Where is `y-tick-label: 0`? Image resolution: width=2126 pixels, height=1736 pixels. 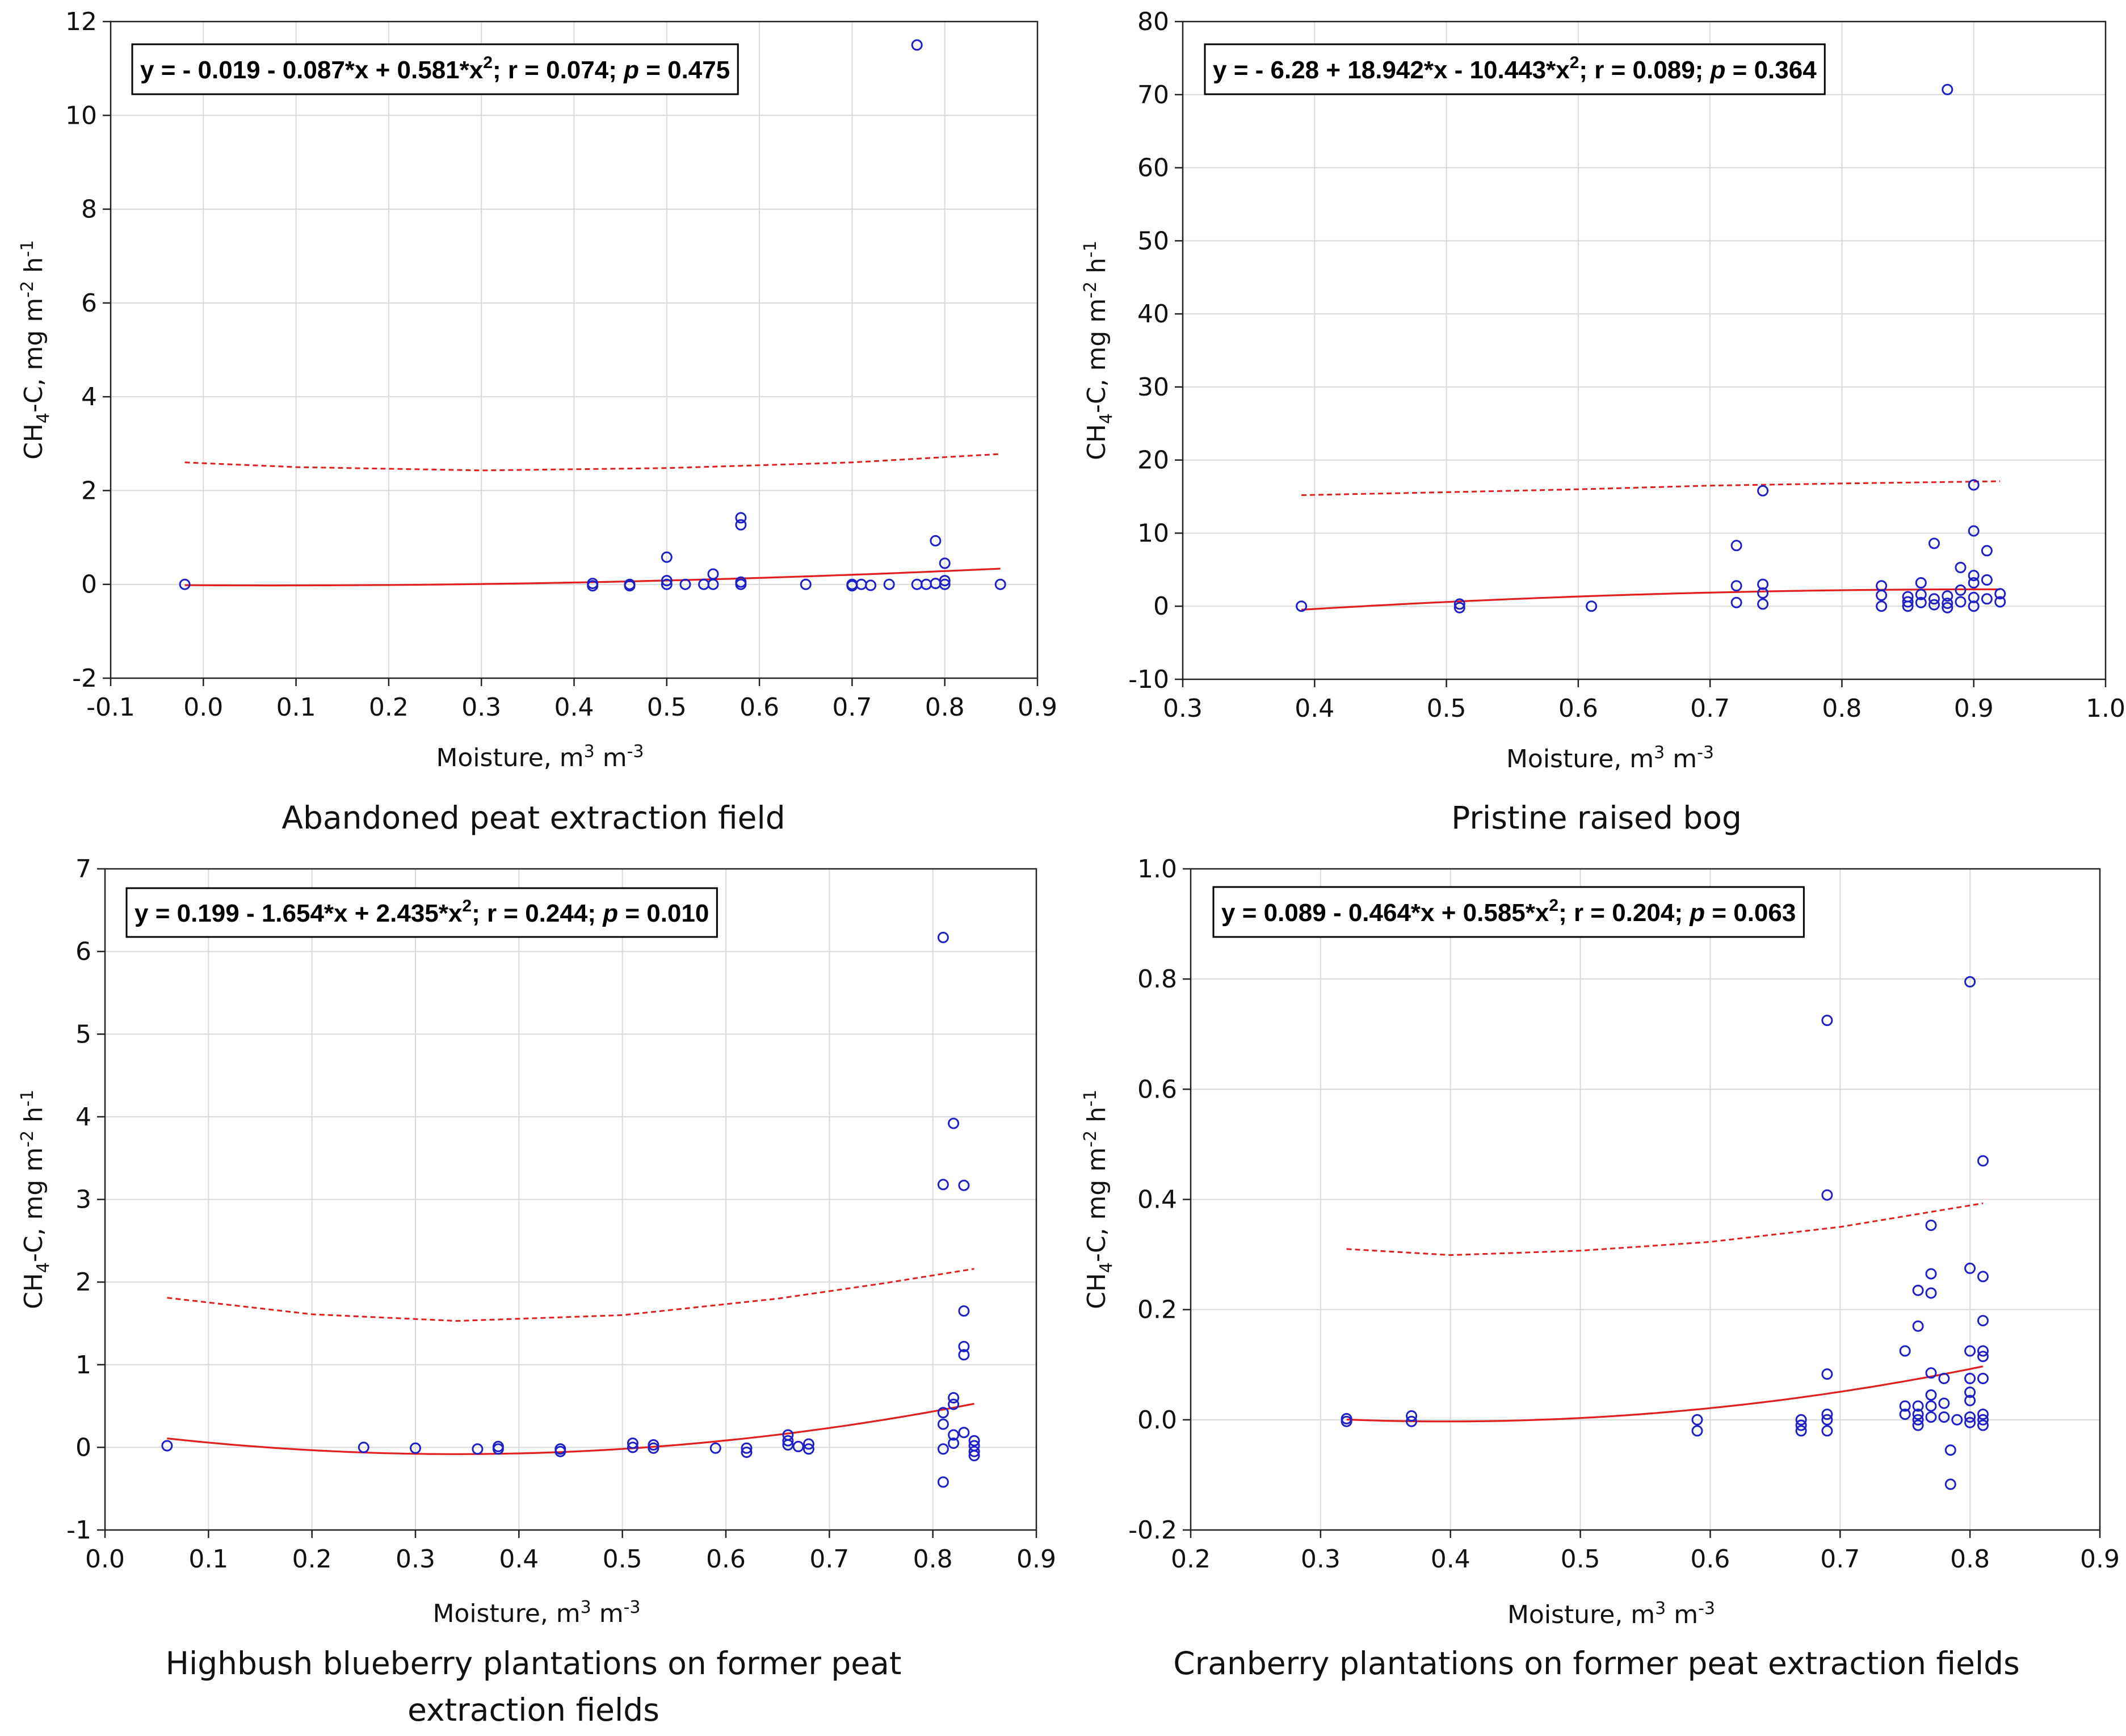
y-tick-label: 0 is located at coordinates (89, 584).